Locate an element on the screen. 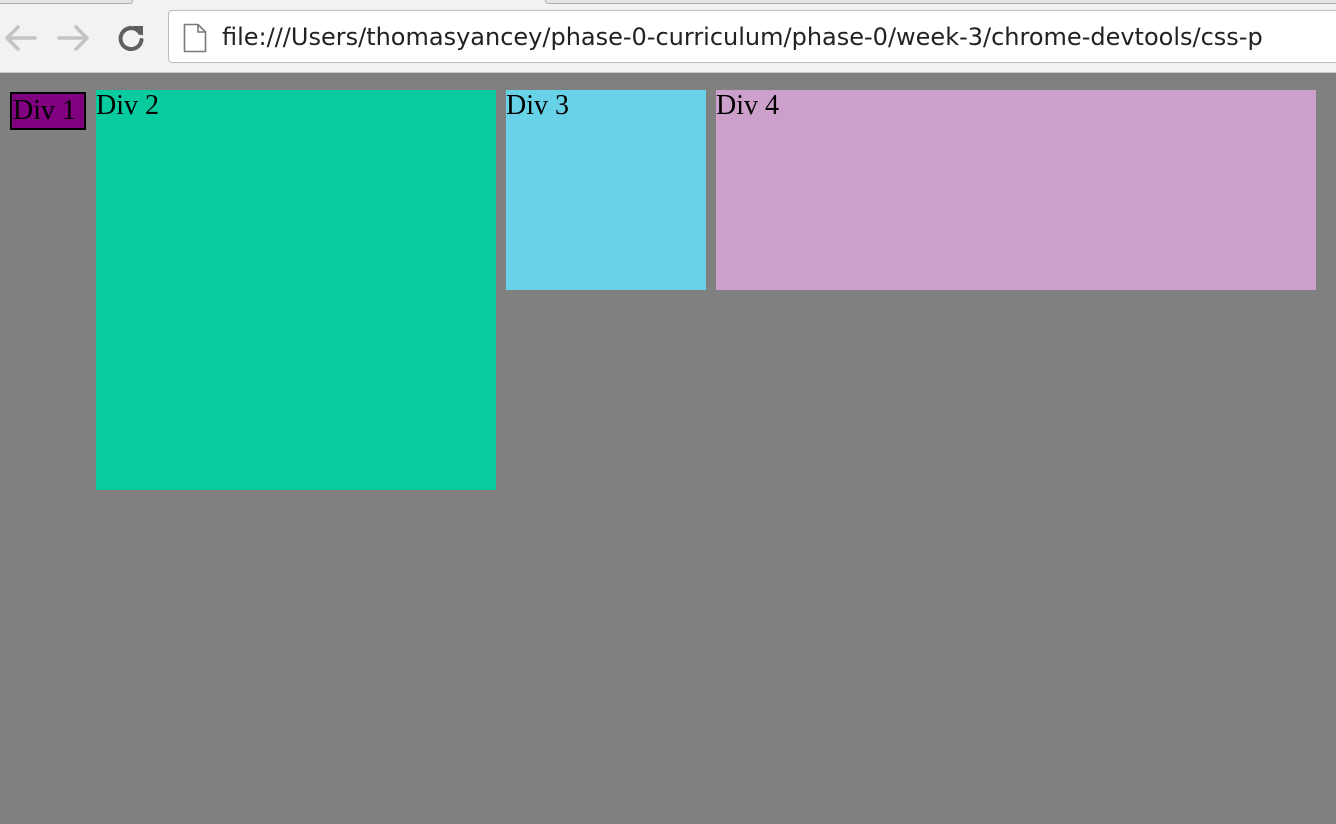 This screenshot has height=824, width=1336. reload-icon is located at coordinates (131, 39).